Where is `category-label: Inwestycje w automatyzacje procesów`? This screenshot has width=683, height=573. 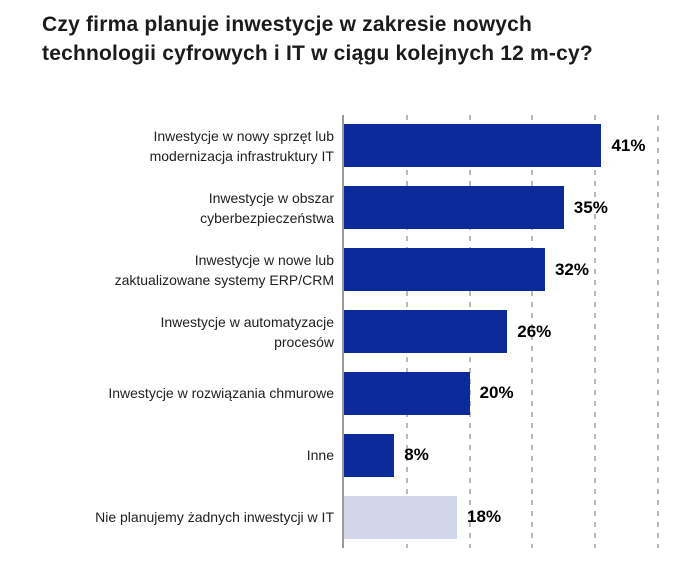 category-label: Inwestycje w automatyzacje procesów is located at coordinates (247, 331).